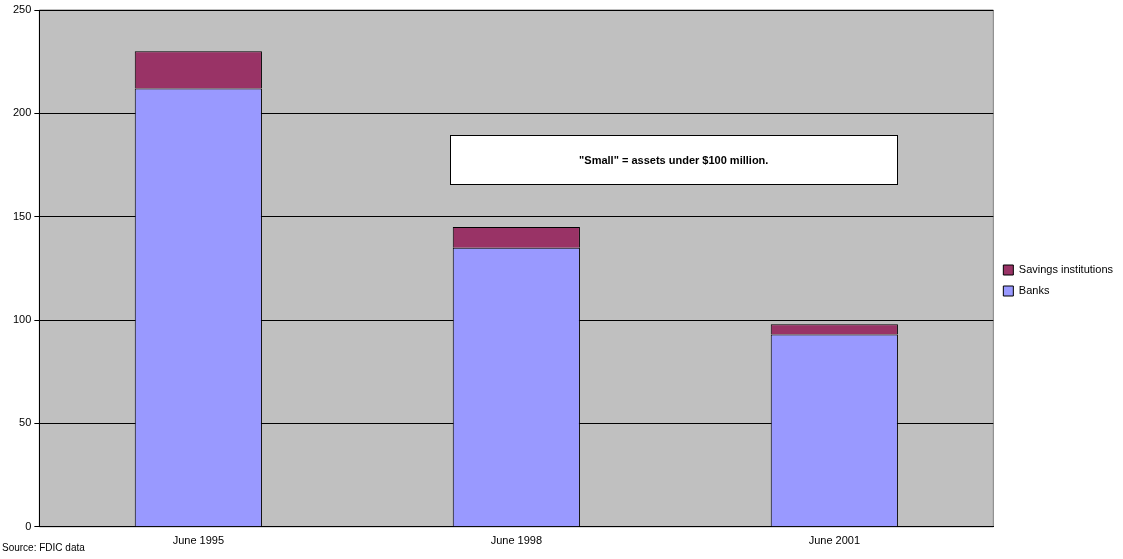  Describe the element at coordinates (44, 547) in the screenshot. I see `source-note: Source: FDIC data` at that location.